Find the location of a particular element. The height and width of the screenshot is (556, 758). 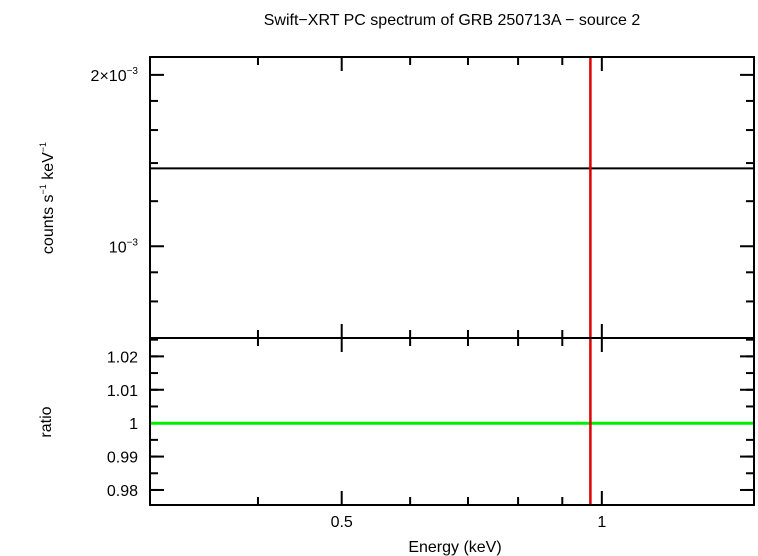

ratio-tick-label: 1.01 is located at coordinates (122, 391).